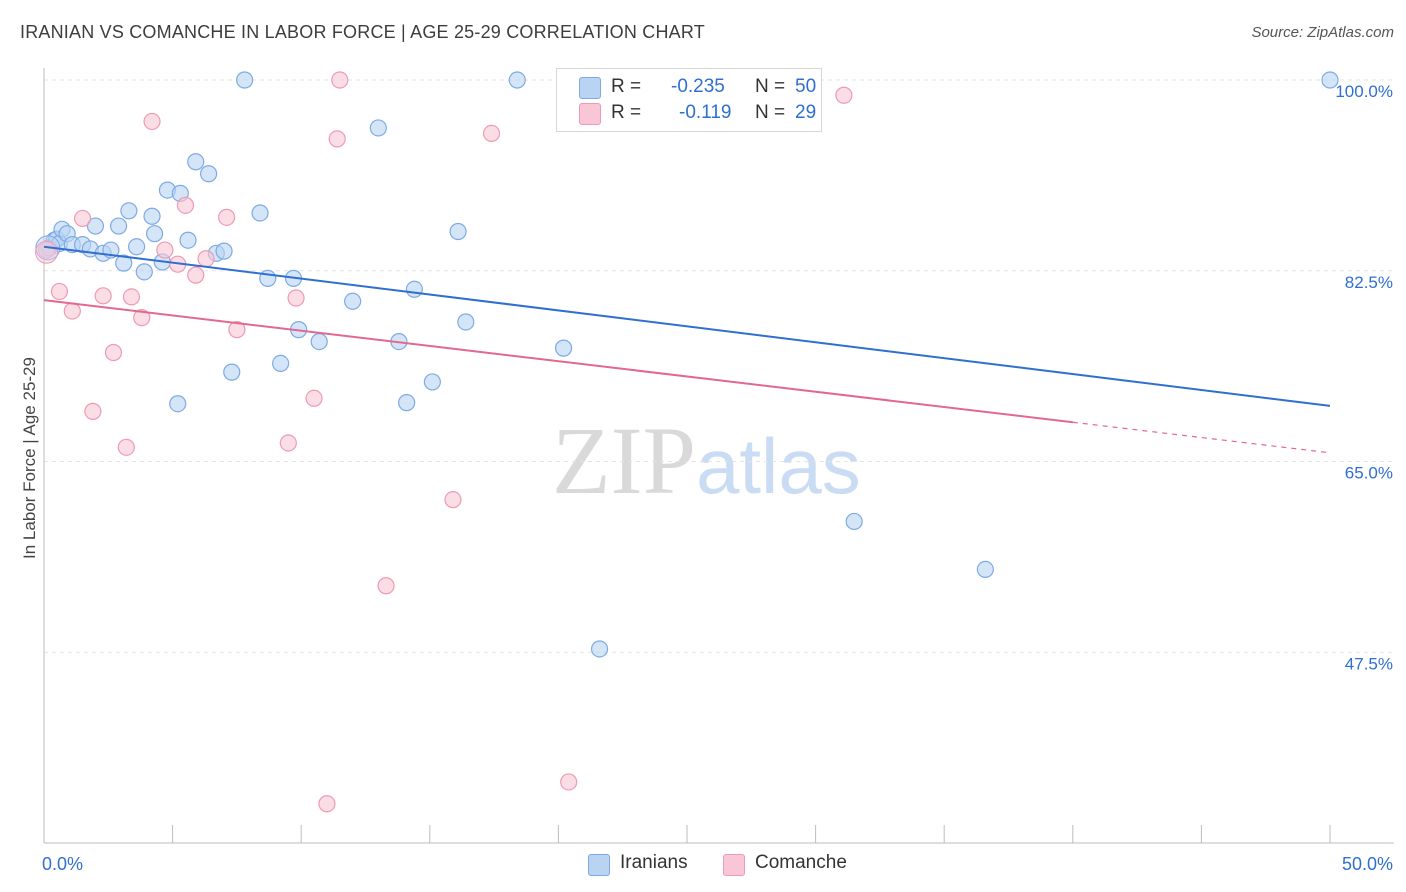 The width and height of the screenshot is (1406, 892). I want to click on iranians-legend-swatch, so click(599, 865).